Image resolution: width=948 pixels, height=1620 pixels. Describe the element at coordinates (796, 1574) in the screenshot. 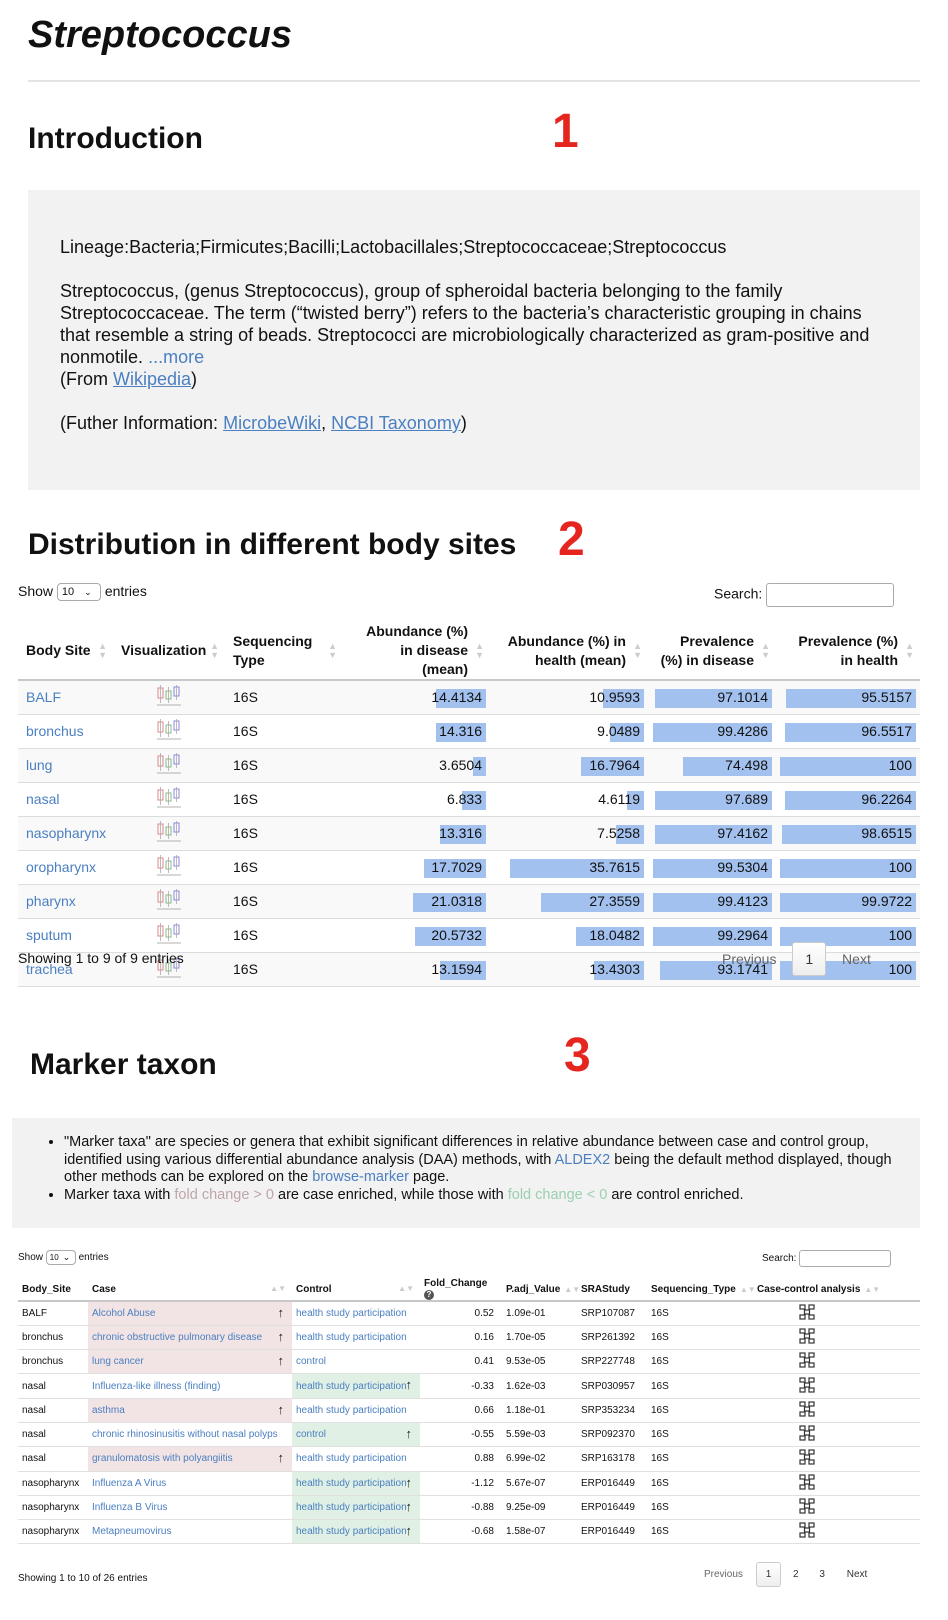

I see `page-2-button: 2` at that location.